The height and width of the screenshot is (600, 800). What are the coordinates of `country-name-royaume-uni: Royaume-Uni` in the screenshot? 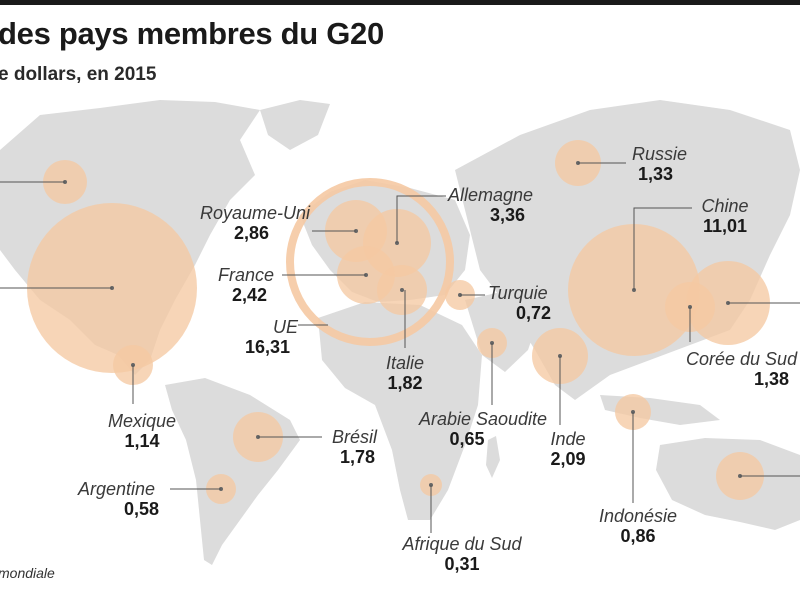 It's located at (255, 213).